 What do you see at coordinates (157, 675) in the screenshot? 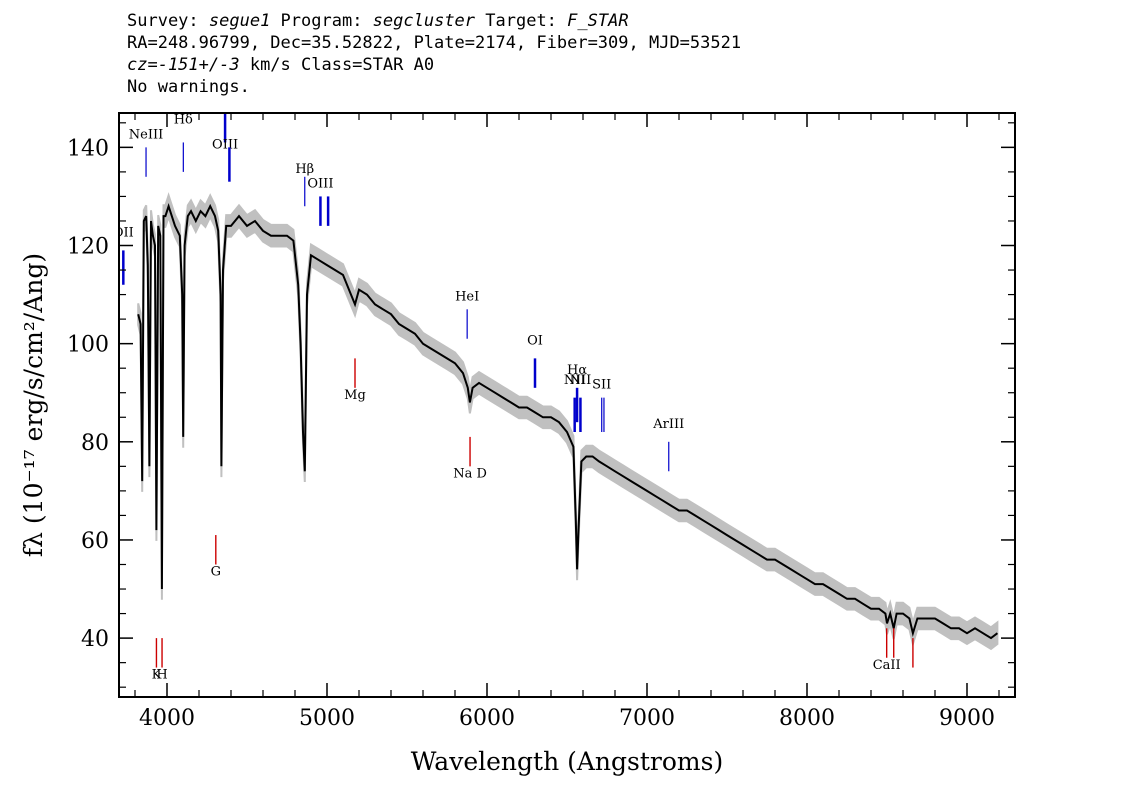
I see `absorption-label: K` at bounding box center [157, 675].